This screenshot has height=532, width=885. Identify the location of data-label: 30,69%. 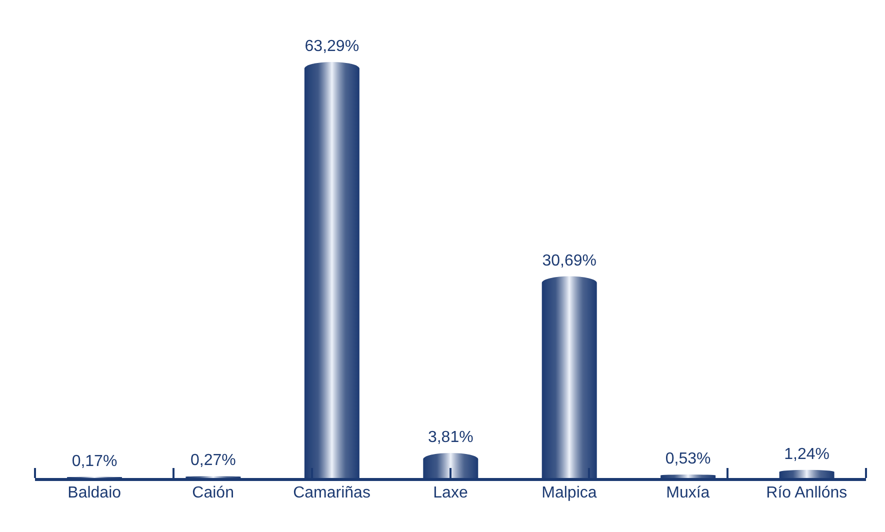
(569, 261).